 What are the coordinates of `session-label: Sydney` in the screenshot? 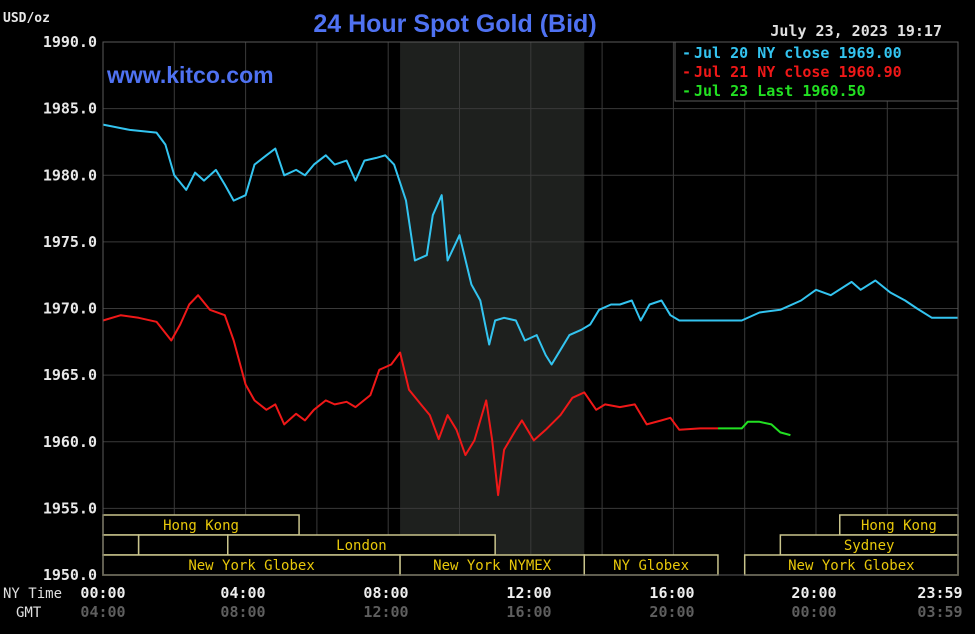 It's located at (869, 546).